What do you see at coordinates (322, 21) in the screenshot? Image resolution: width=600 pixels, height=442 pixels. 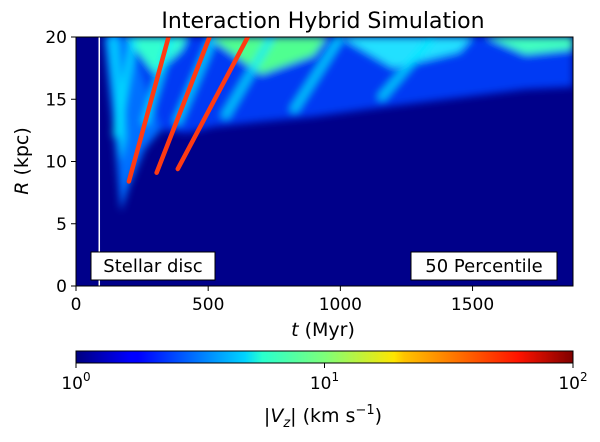 I see `chart-title: Interaction Hybrid Simulation` at bounding box center [322, 21].